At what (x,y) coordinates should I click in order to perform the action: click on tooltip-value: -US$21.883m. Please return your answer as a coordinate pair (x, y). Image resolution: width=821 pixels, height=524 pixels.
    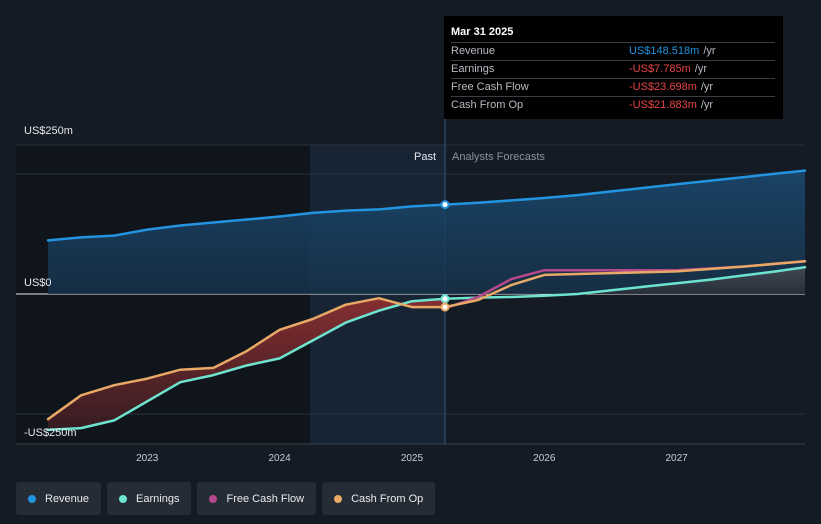
    Looking at the image, I should click on (663, 105).